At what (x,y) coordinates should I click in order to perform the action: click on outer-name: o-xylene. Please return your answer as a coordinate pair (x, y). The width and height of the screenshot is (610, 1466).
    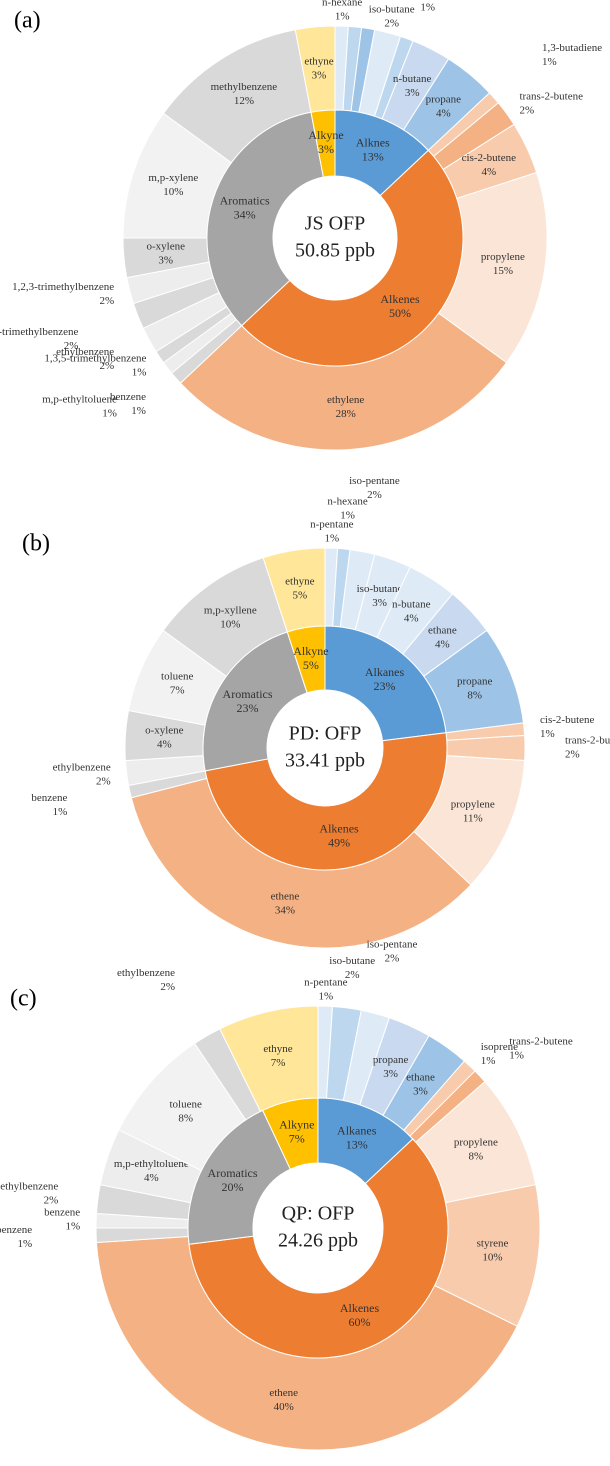
    Looking at the image, I should click on (166, 247).